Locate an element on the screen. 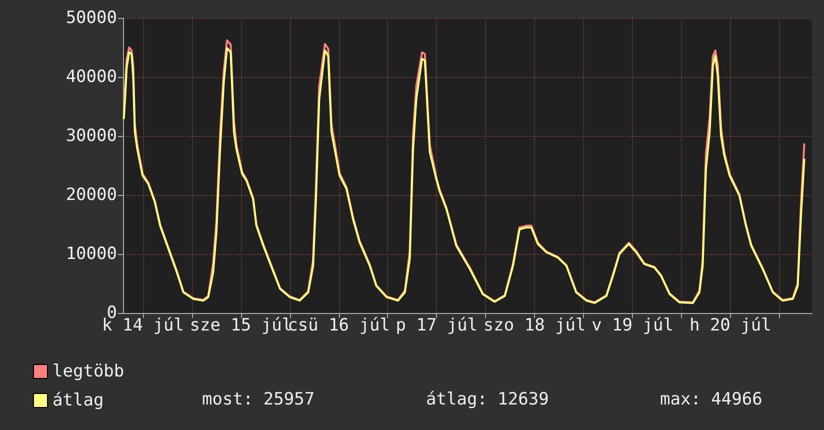 The image size is (824, 430). y-tick-label: 50000 is located at coordinates (91, 18).